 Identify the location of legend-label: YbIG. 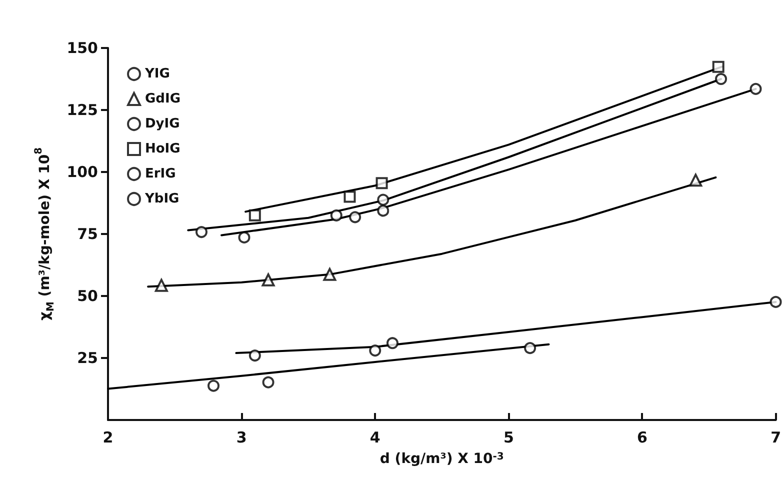
(162, 199).